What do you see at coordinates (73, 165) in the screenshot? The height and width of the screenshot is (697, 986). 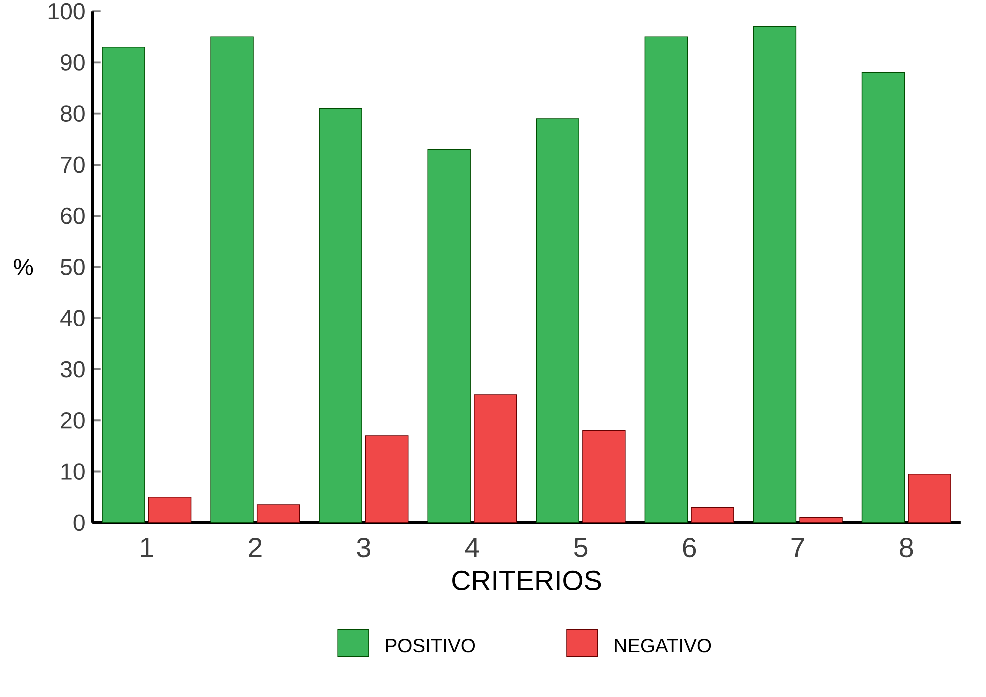 I see `y-tick-label: 70` at bounding box center [73, 165].